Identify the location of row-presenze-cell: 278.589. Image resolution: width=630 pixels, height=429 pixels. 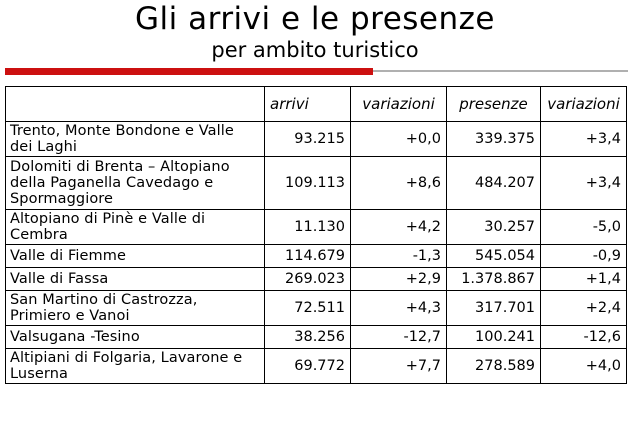
(493, 366).